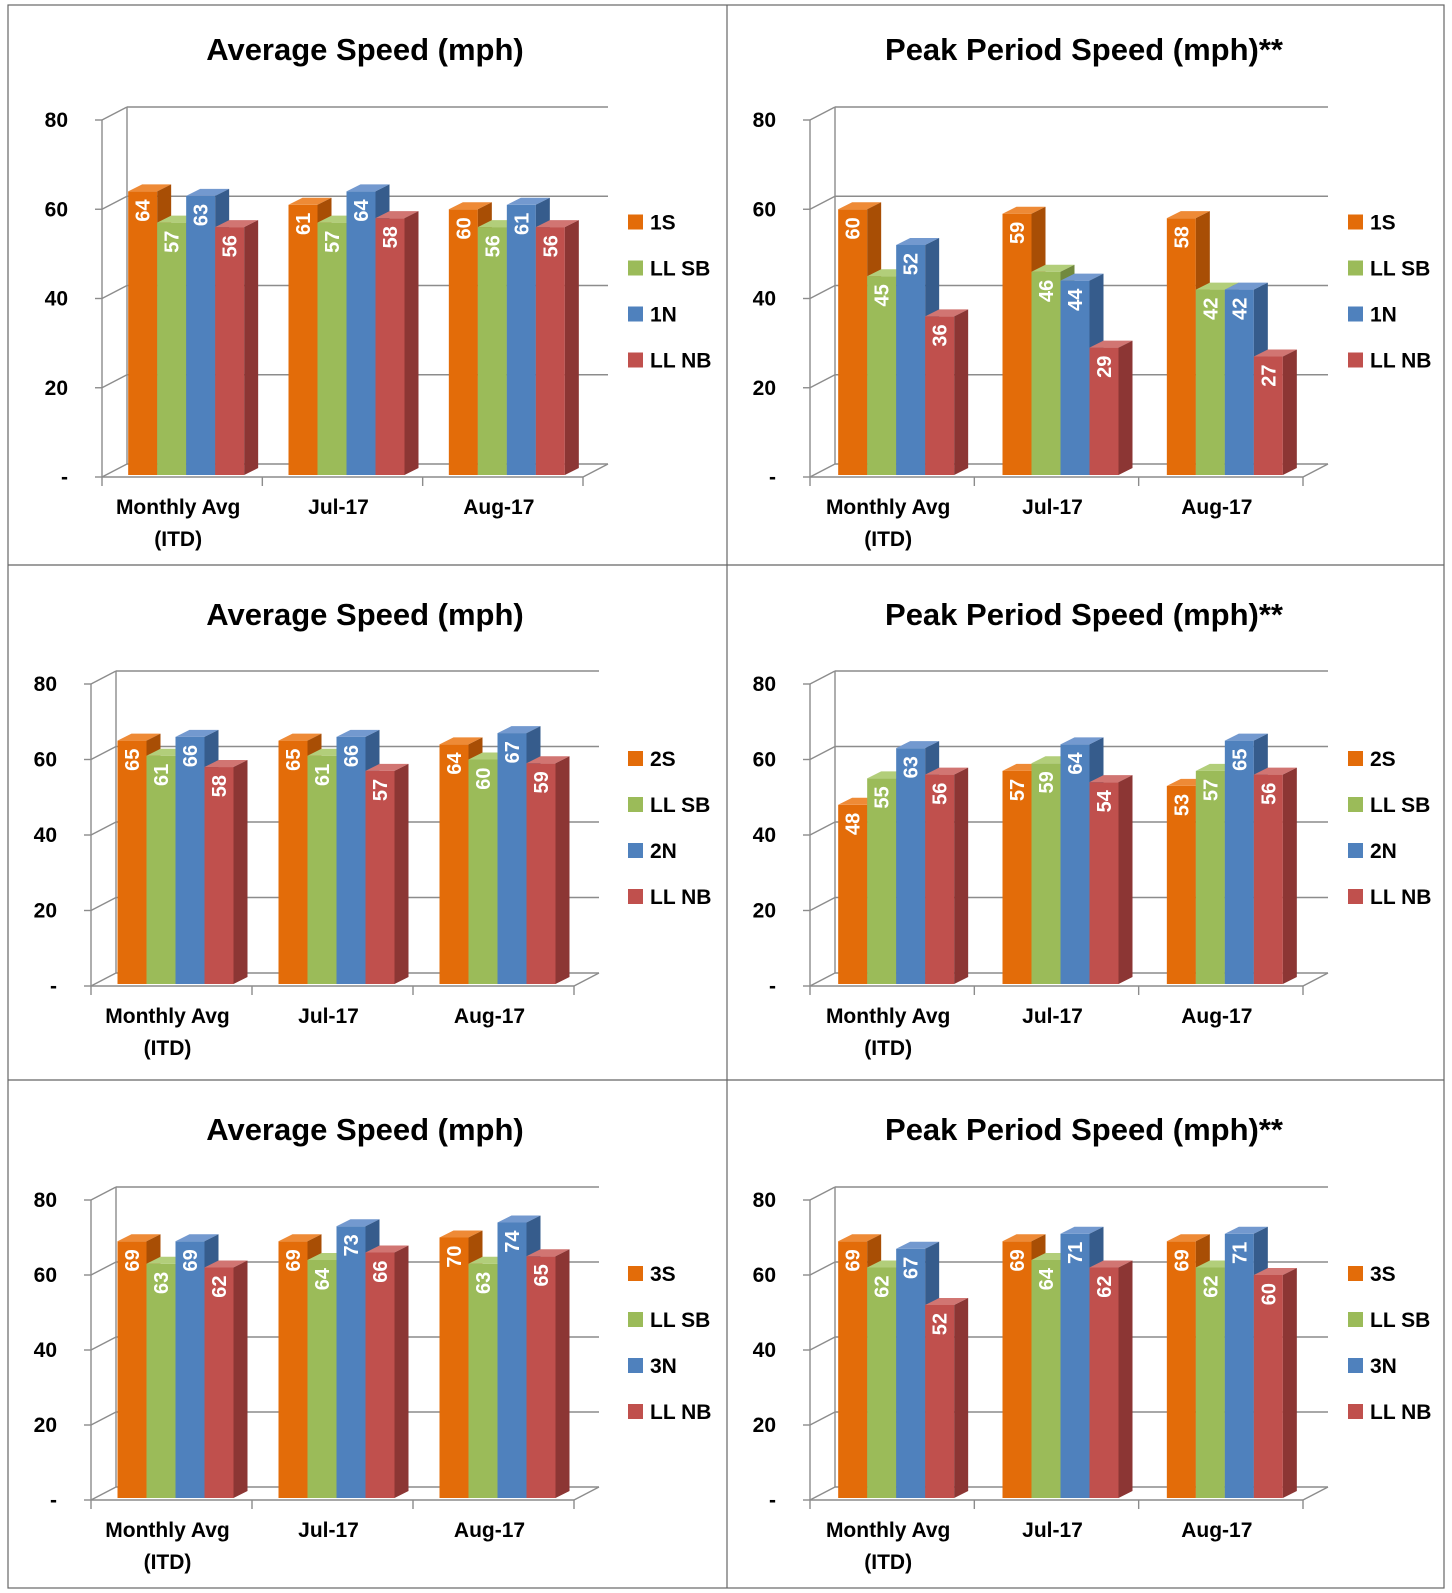  Describe the element at coordinates (1383, 1366) in the screenshot. I see `legend-label: 3N` at that location.